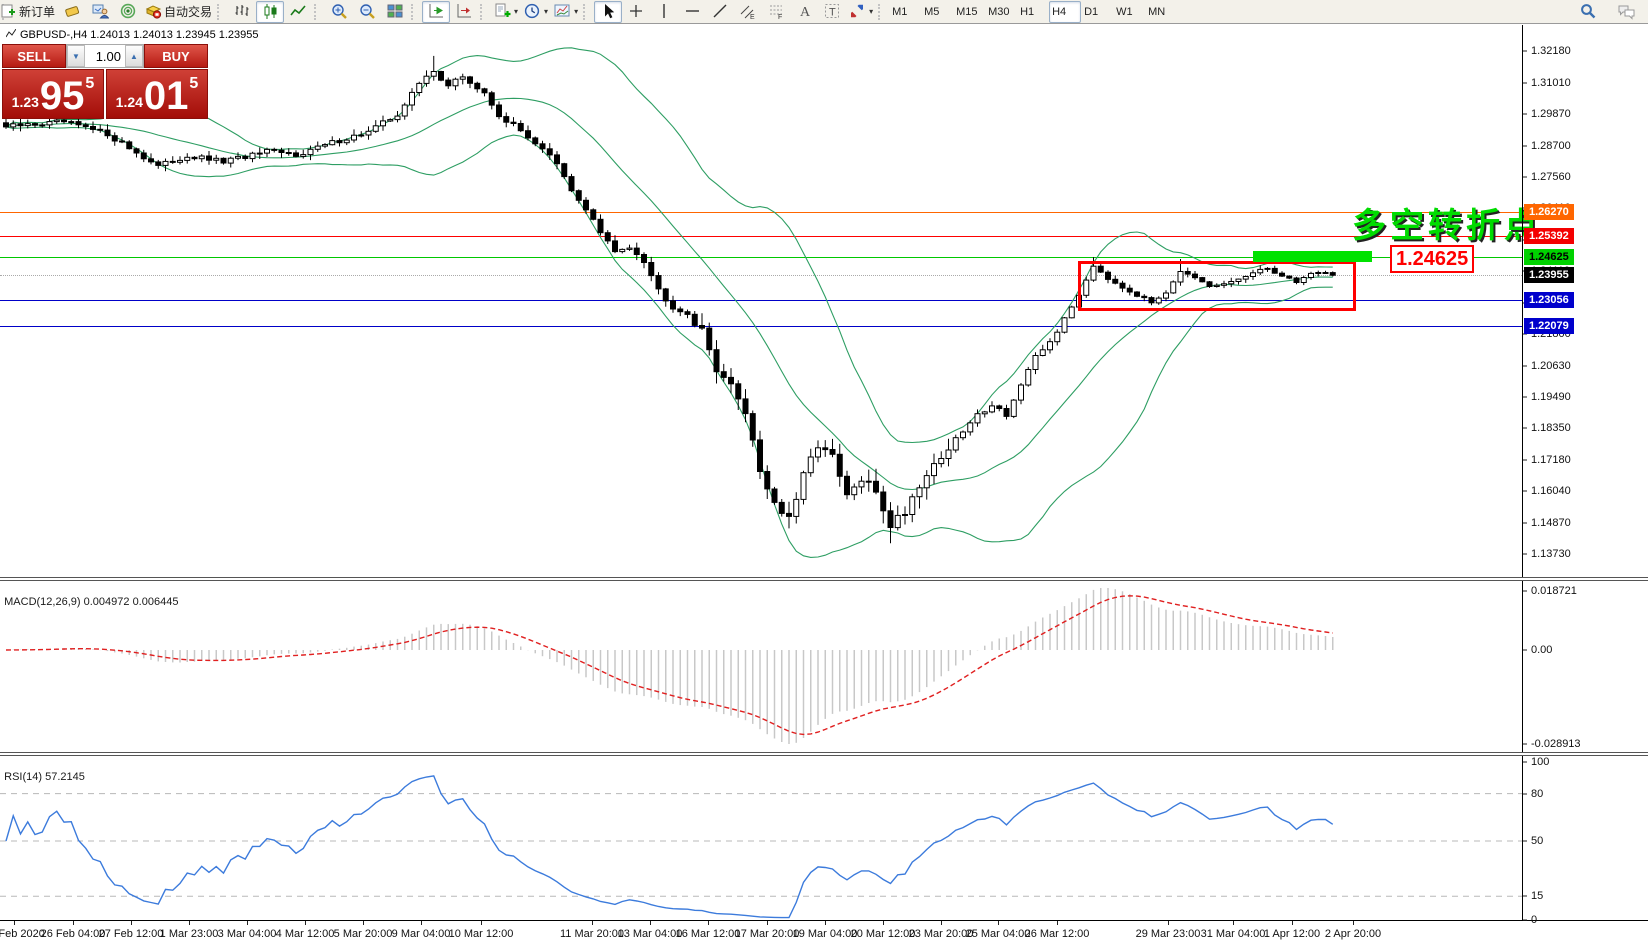 This screenshot has width=1648, height=948. What do you see at coordinates (134, 56) in the screenshot?
I see `volume-increase-button: ▲` at bounding box center [134, 56].